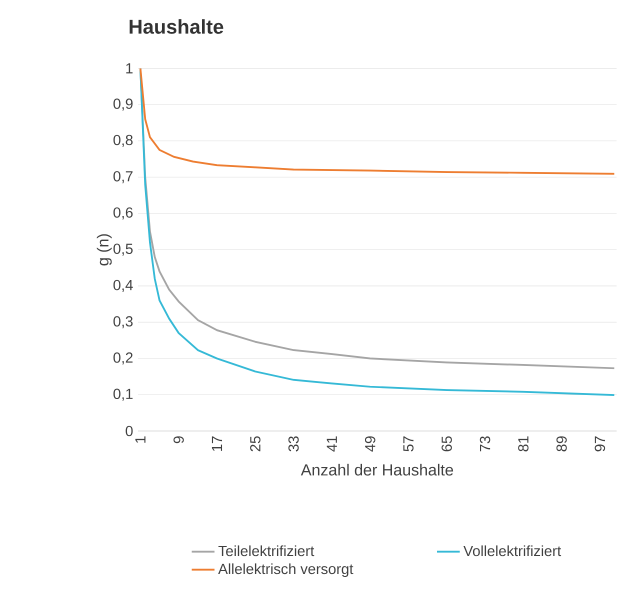 This screenshot has height=616, width=619. Describe the element at coordinates (123, 177) in the screenshot. I see `y-tick-label: 0,7` at that location.